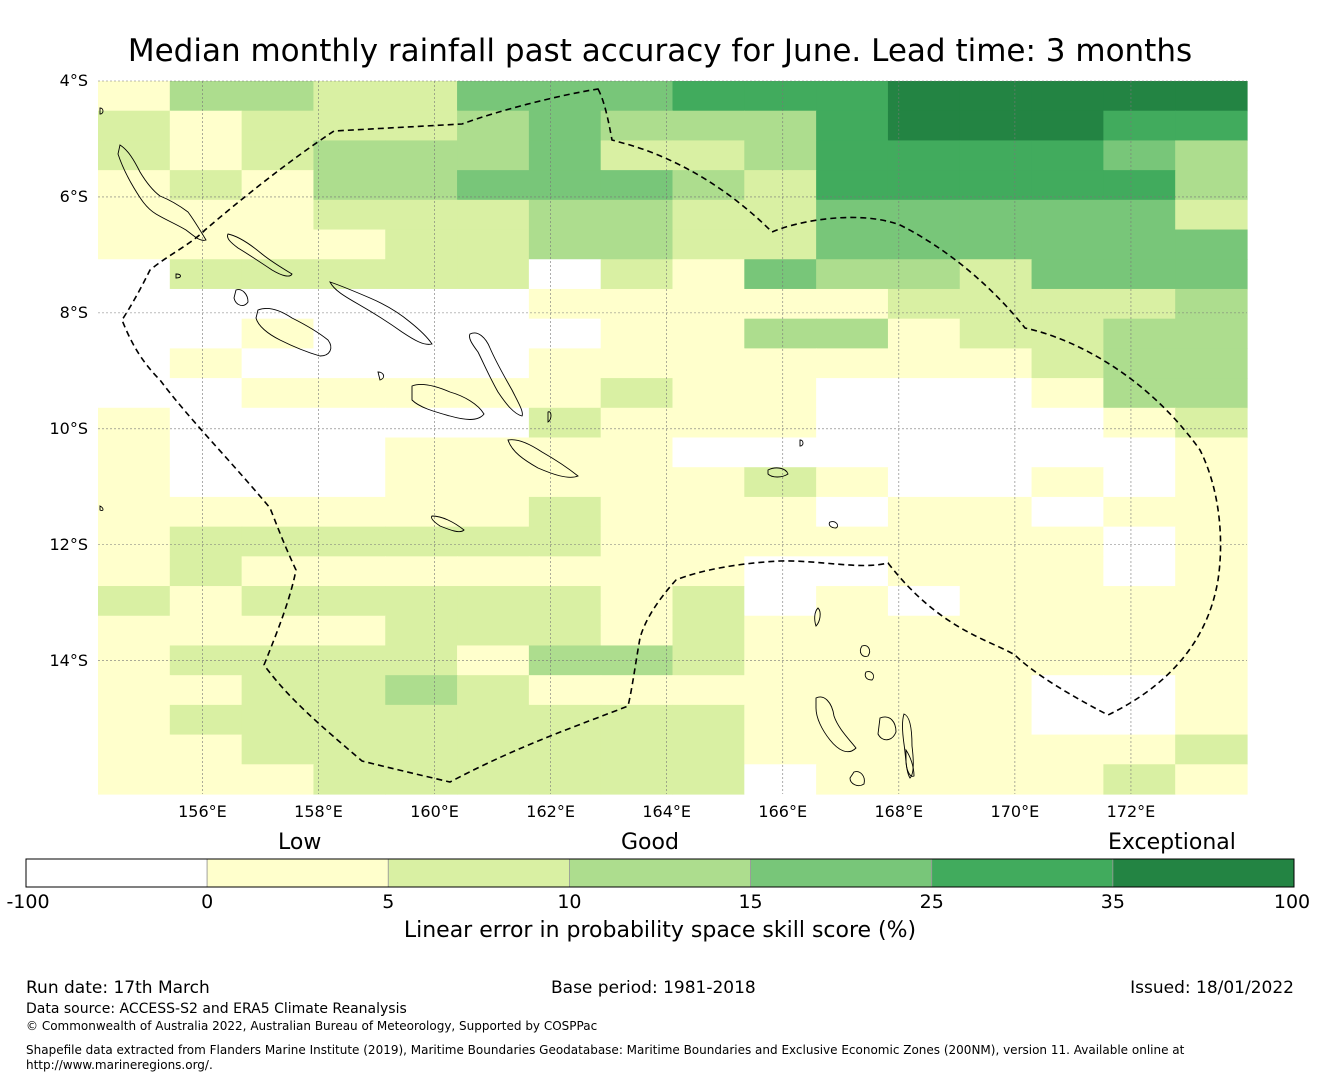 This screenshot has height=1080, width=1320. What do you see at coordinates (300, 842) in the screenshot?
I see `category-low: Low` at bounding box center [300, 842].